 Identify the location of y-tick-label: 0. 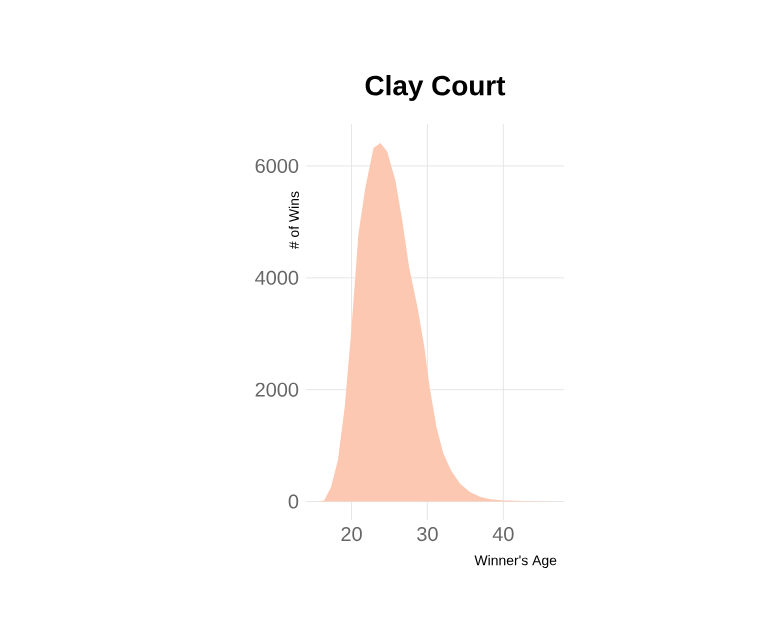
(293, 501).